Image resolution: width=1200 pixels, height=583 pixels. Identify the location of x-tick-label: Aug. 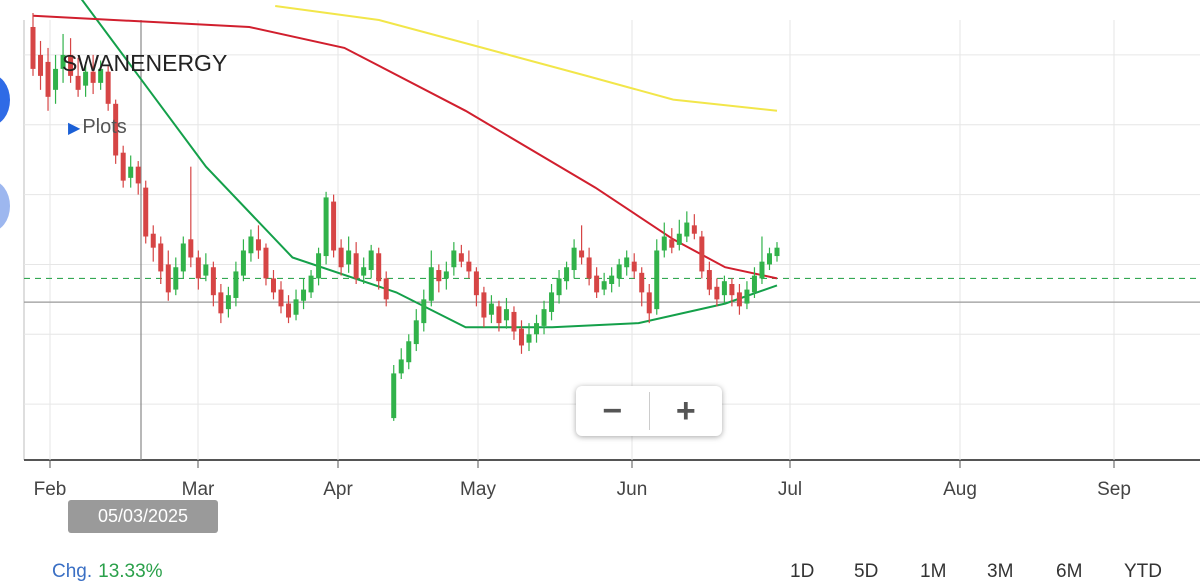
(960, 489).